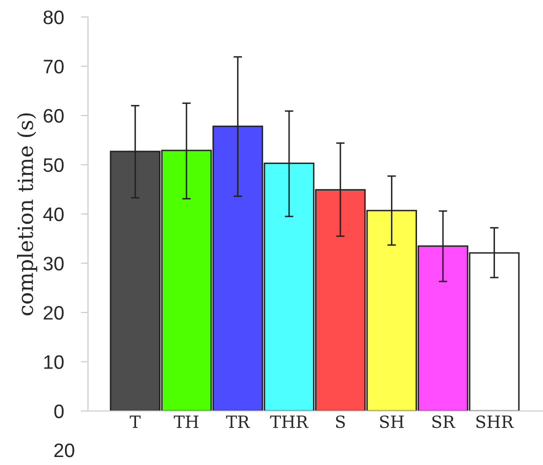 The height and width of the screenshot is (465, 543). I want to click on y-tick-label: 60, so click(54, 115).